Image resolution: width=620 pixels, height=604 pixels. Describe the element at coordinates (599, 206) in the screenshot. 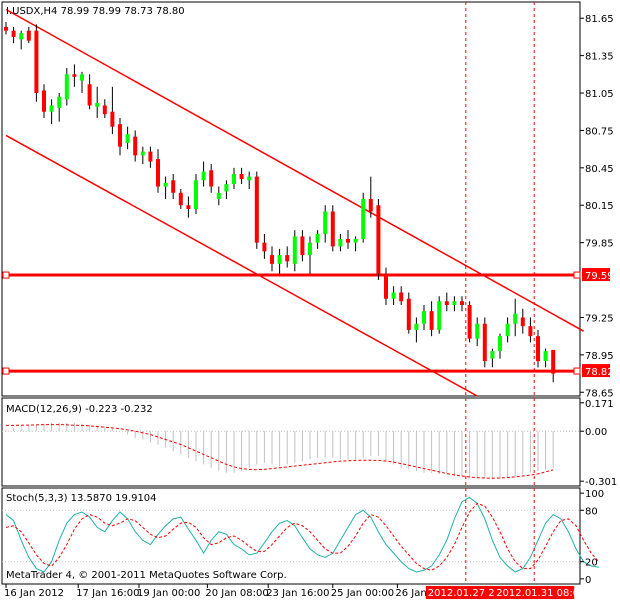

I see `price-tick-label: 80.15` at that location.